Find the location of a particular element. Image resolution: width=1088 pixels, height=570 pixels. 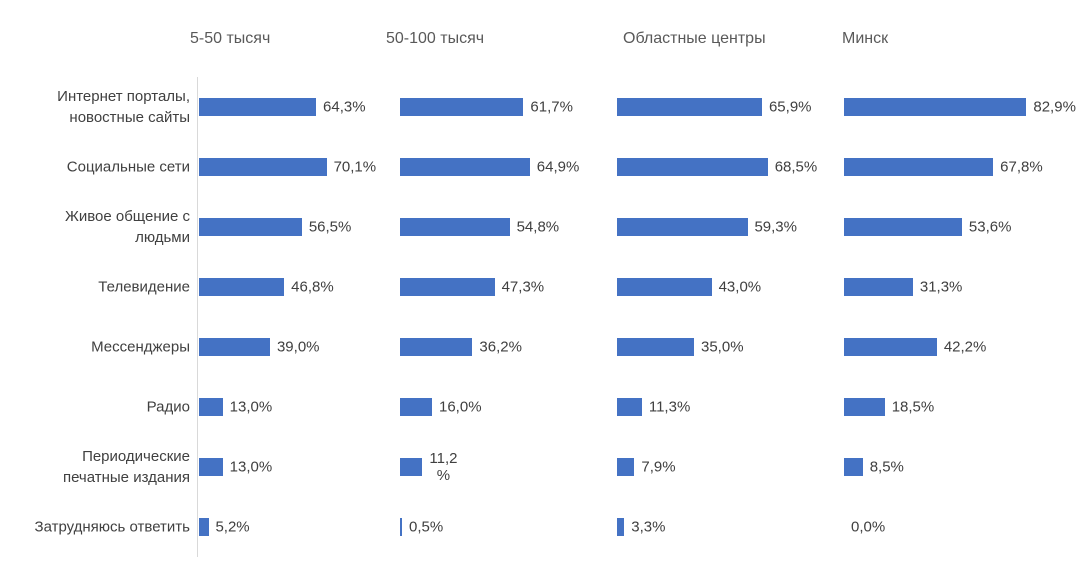

value-label: 11,2 % is located at coordinates (443, 467).